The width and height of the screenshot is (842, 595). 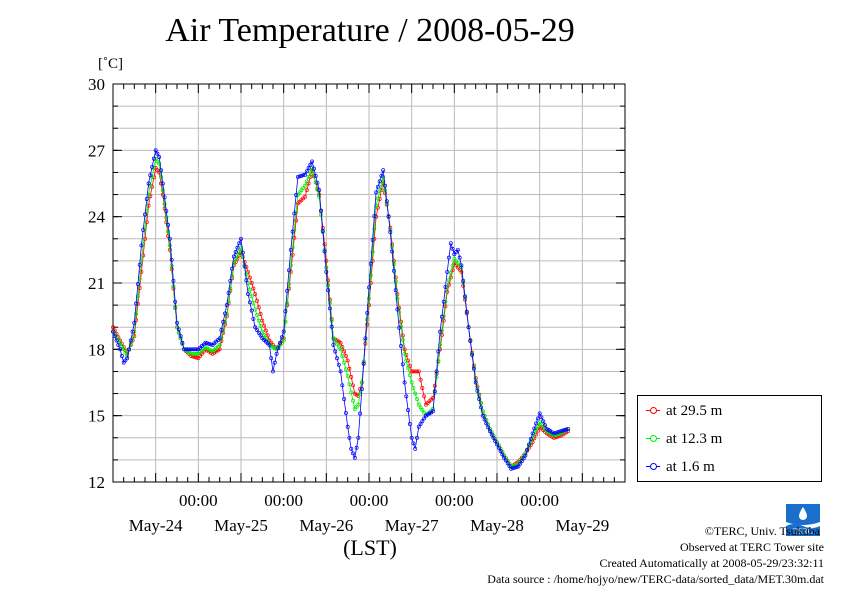 What do you see at coordinates (653, 439) in the screenshot?
I see `legend-marker-green` at bounding box center [653, 439].